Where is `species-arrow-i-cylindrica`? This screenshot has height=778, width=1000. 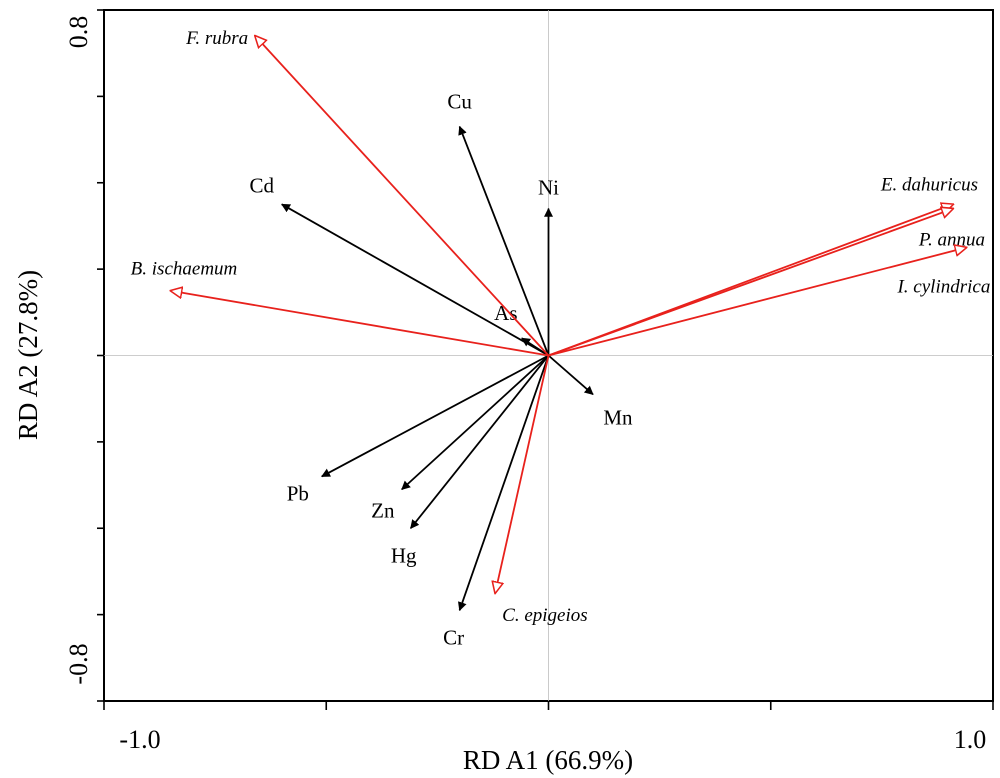
species-arrow-i-cylindrica is located at coordinates (757, 302).